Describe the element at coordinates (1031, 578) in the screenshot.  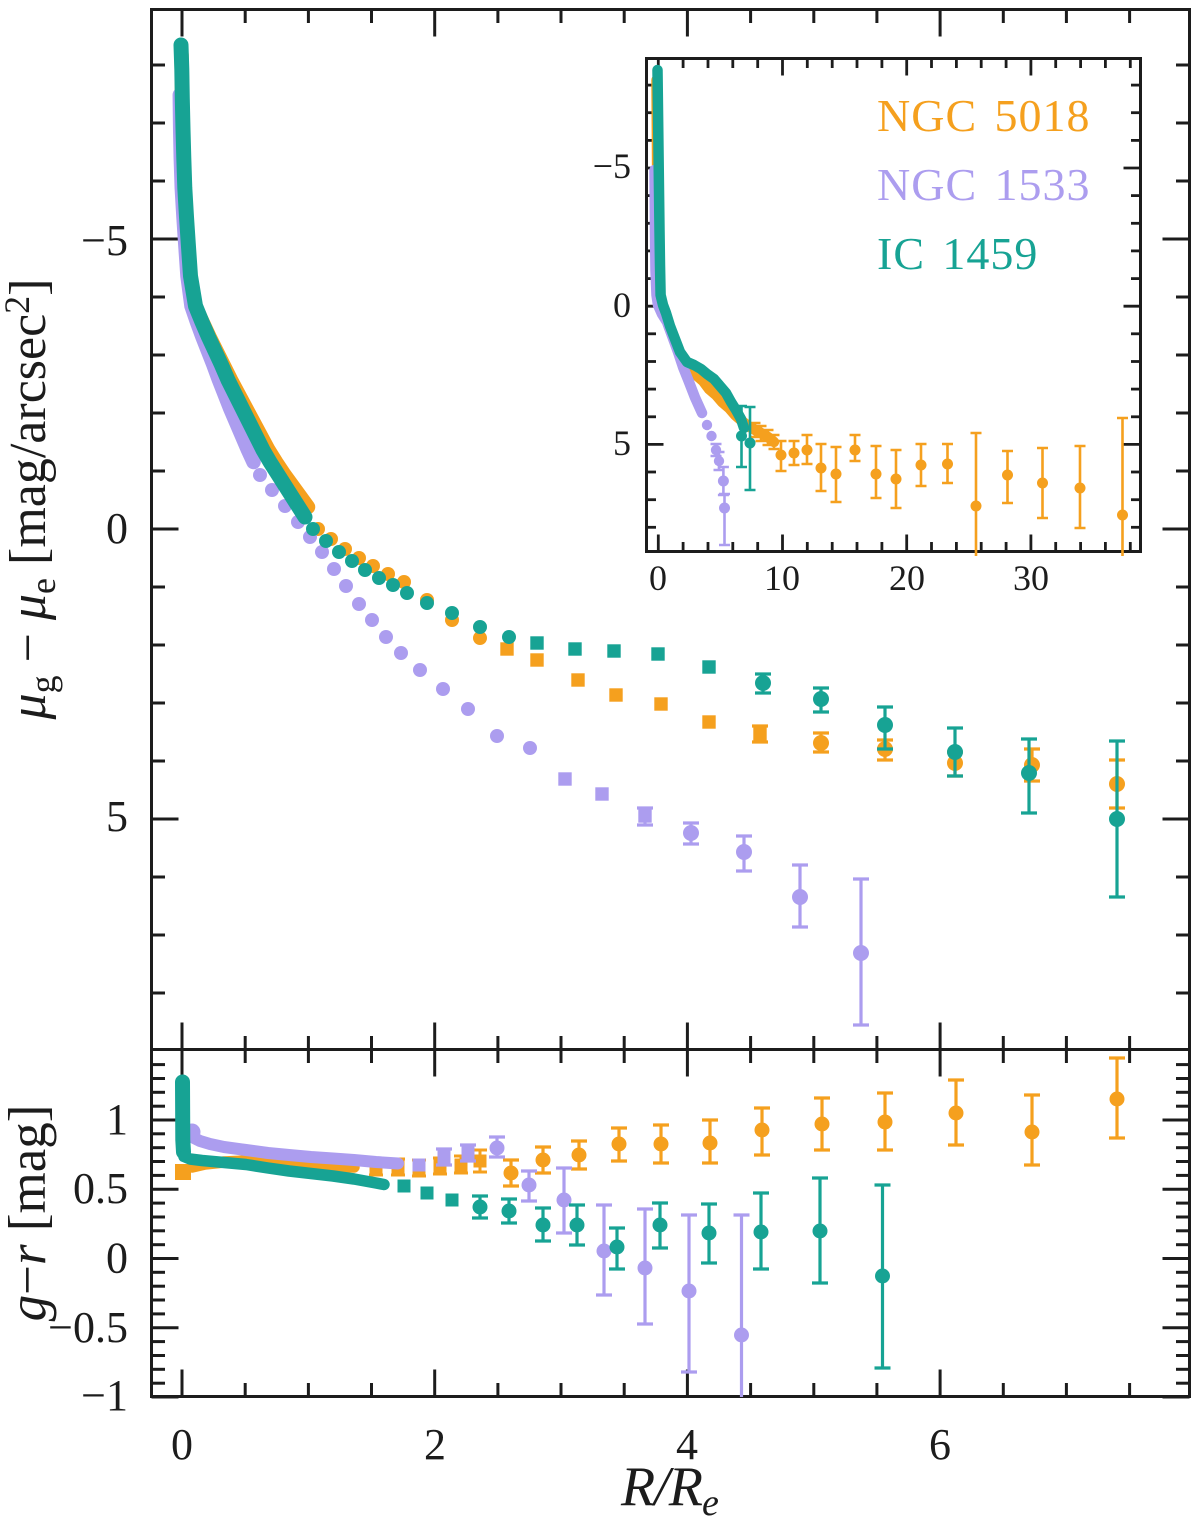
I see `svg-text: 30` at that location.